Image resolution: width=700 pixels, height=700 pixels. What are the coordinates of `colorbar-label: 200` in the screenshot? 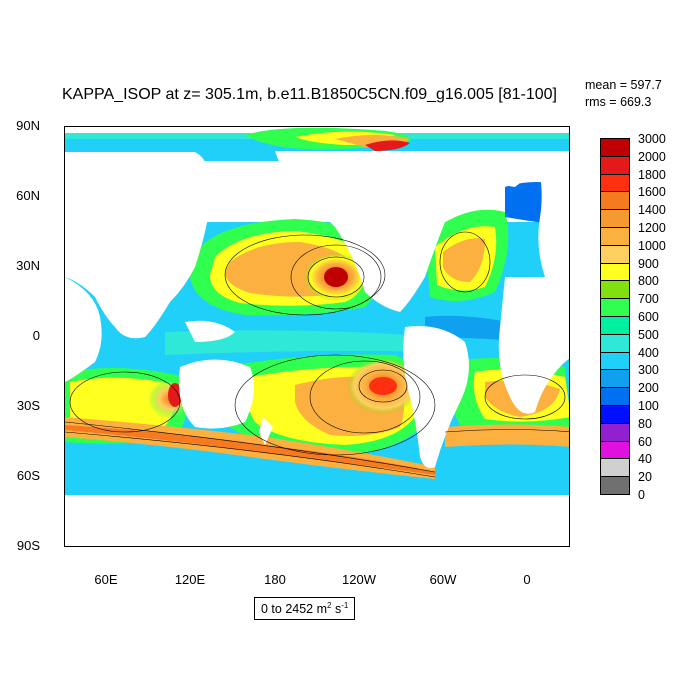 It's located at (648, 388).